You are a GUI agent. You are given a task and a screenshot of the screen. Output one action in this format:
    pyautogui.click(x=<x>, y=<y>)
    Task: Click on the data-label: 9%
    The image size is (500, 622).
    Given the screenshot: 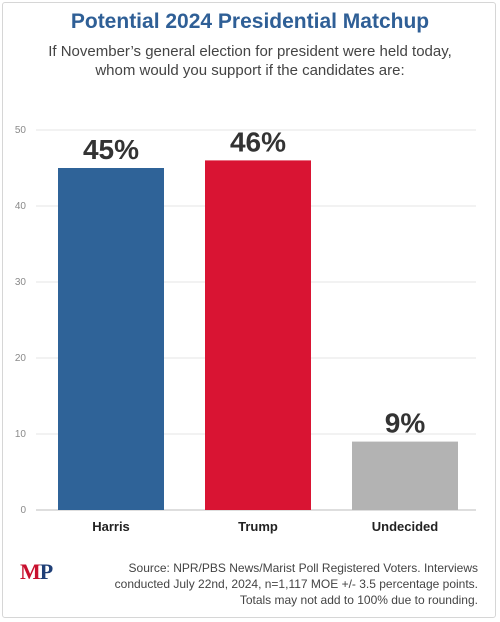 What is the action you would take?
    pyautogui.click(x=405, y=423)
    